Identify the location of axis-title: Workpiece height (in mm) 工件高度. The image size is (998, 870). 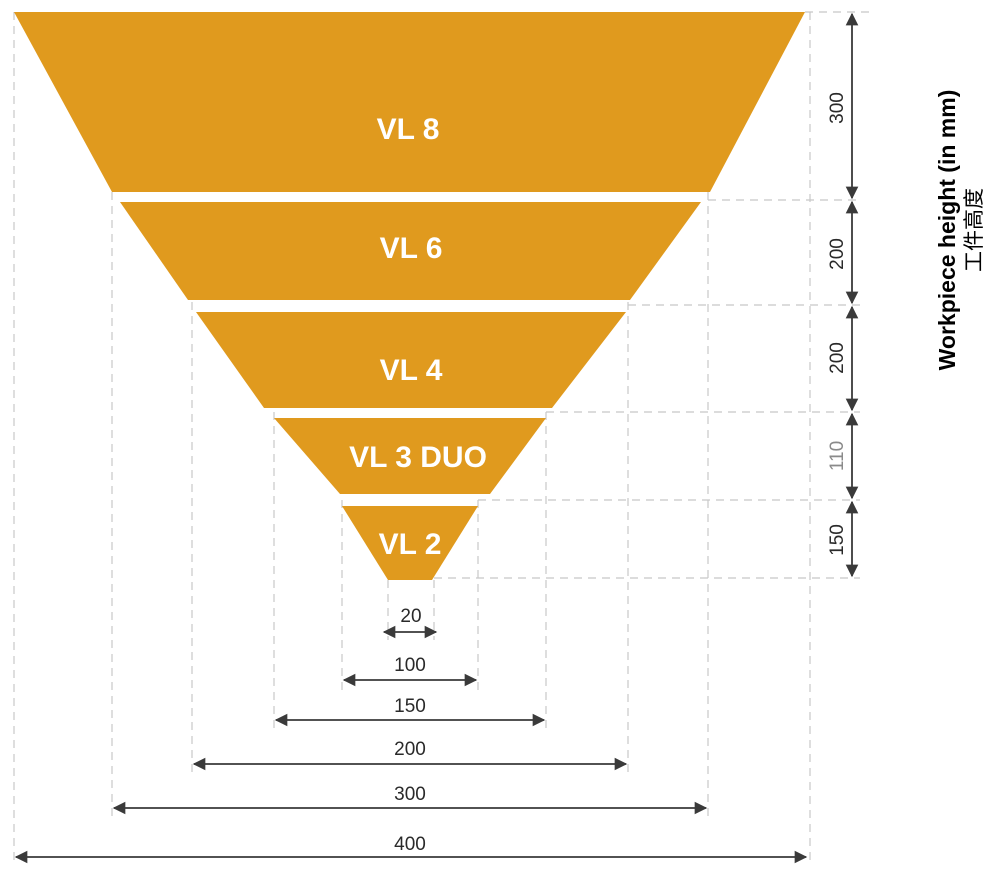
(960, 230).